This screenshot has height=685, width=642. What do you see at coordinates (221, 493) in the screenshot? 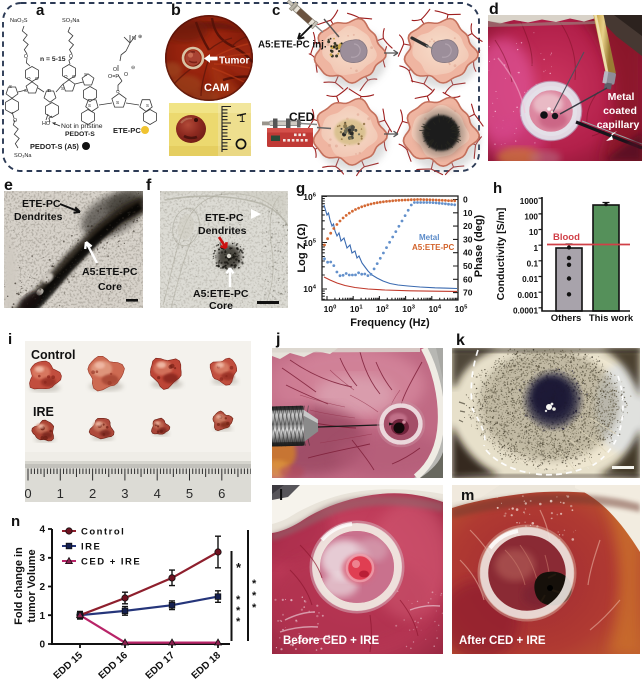
I see `svg-text: 6` at bounding box center [221, 493].